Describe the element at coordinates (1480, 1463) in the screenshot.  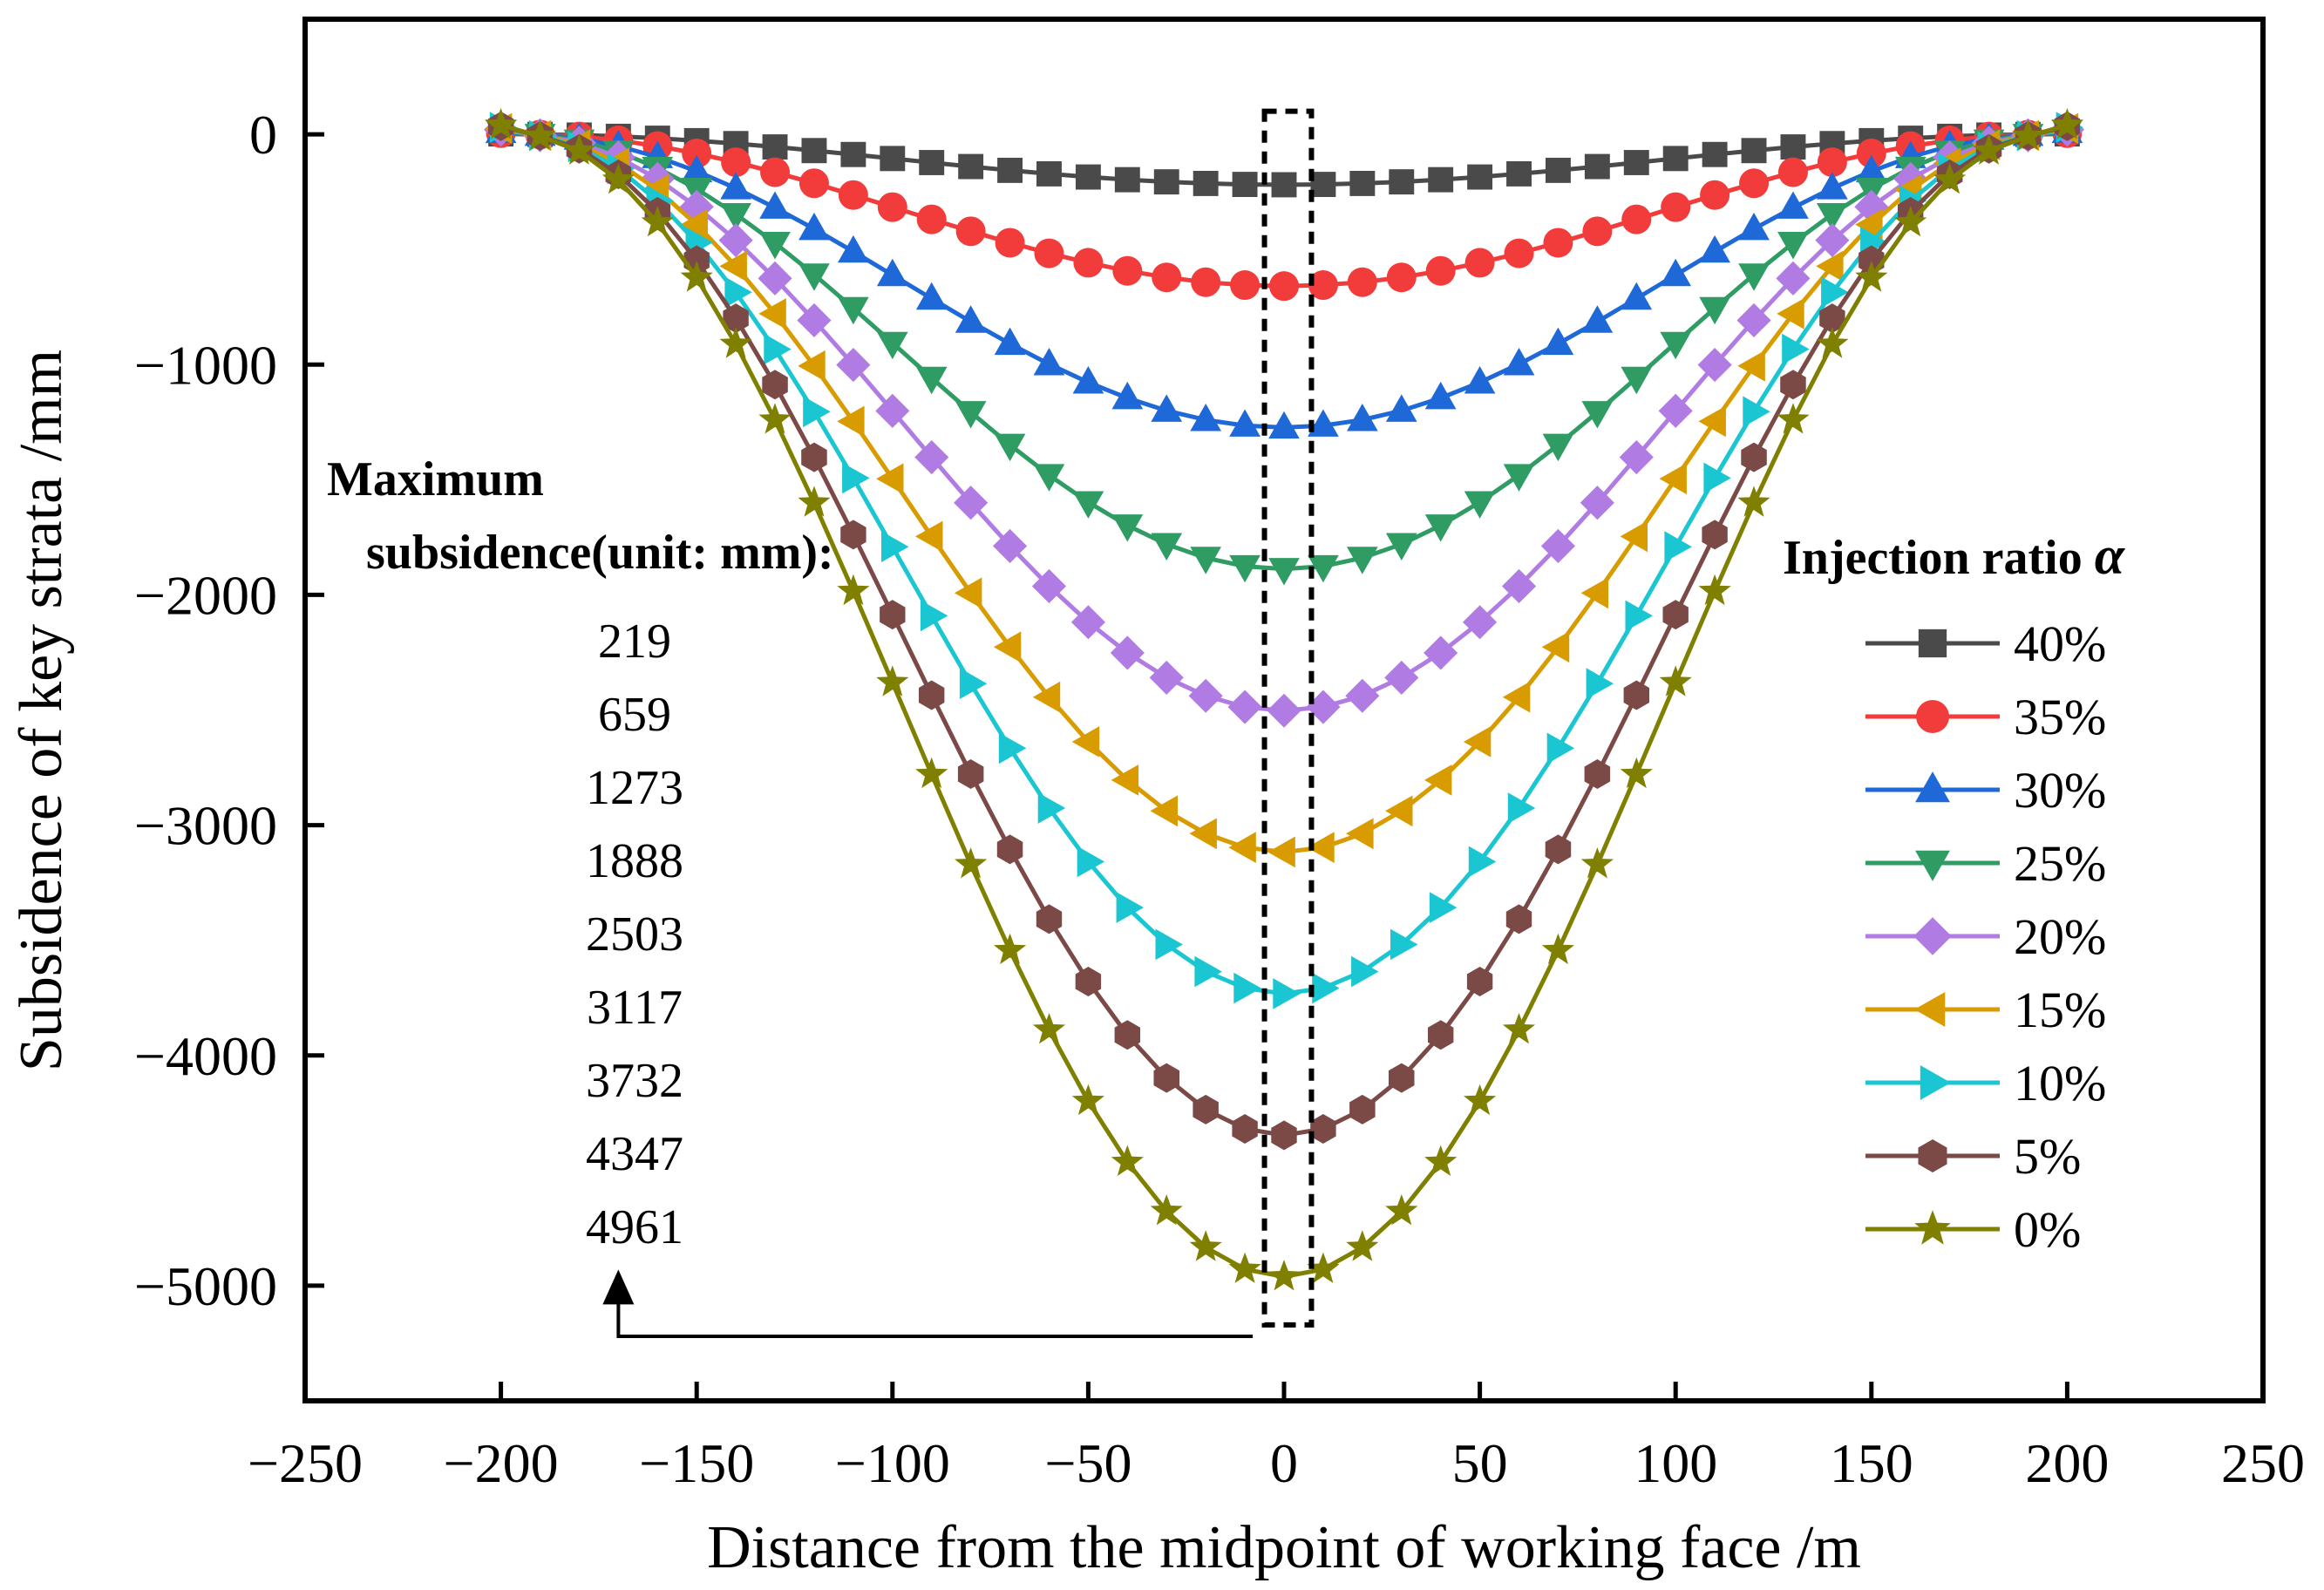
I see `x-tick-label: 50` at that location.